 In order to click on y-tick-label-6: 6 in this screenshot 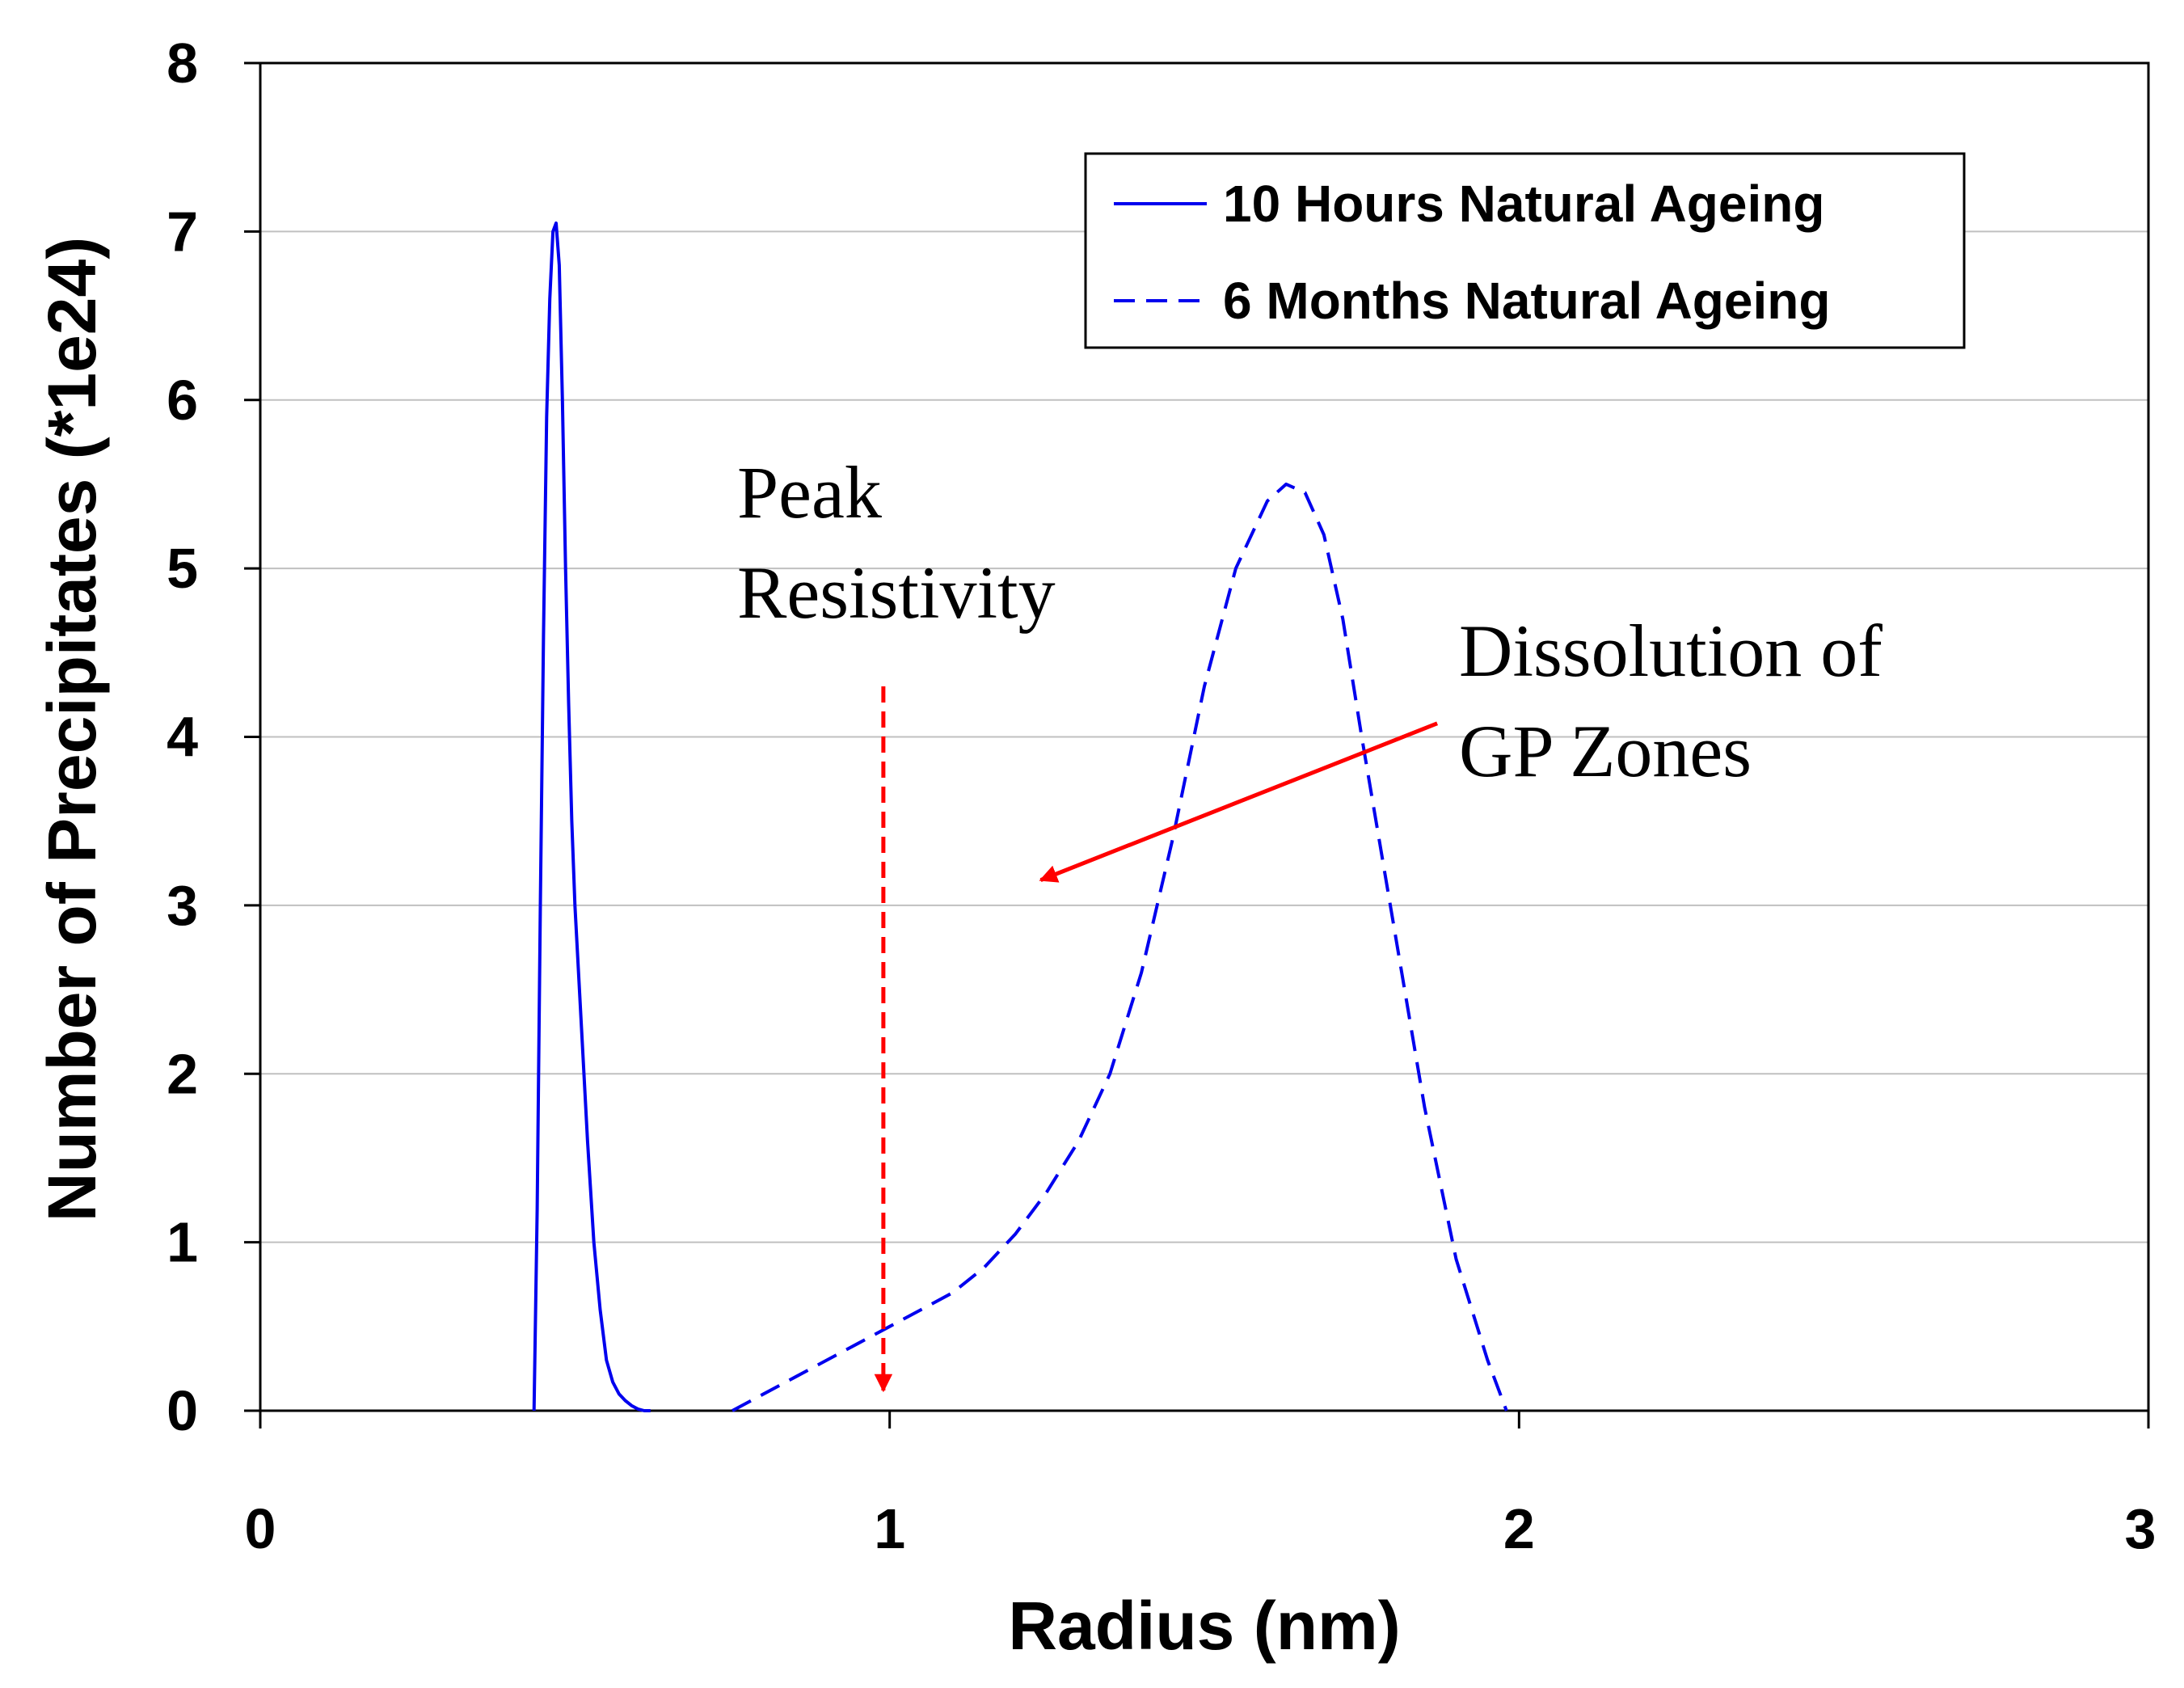, I will do `click(182, 400)`.